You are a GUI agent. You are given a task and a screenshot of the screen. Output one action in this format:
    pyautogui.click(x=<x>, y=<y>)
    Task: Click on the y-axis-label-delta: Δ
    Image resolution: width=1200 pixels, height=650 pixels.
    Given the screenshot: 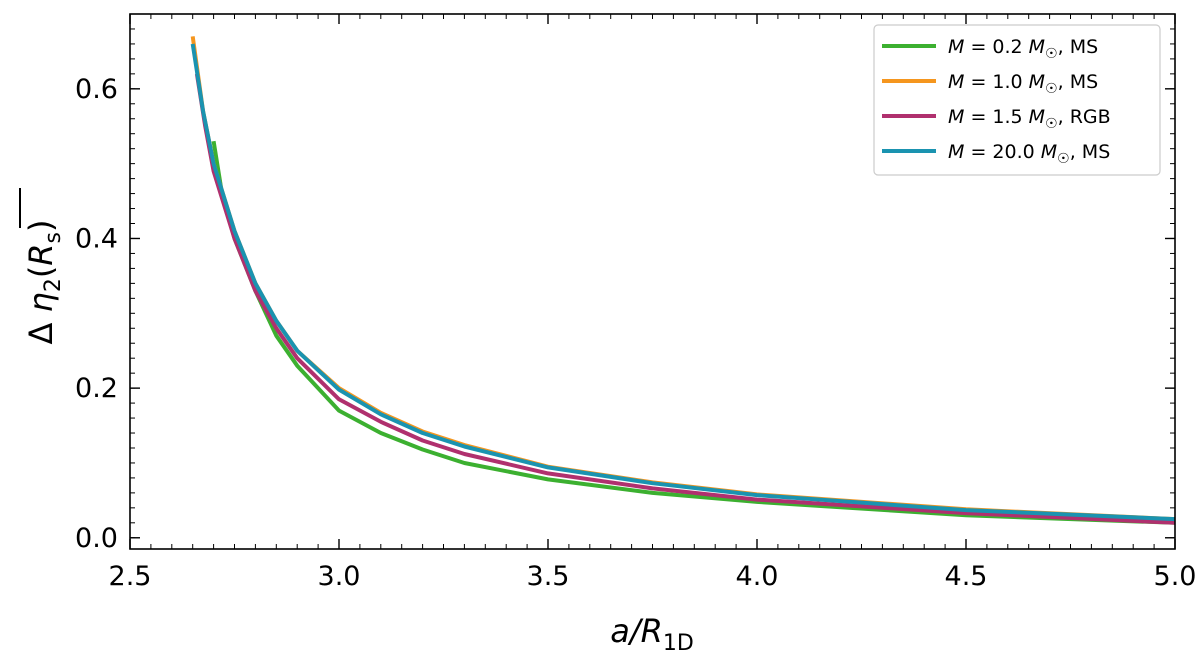 What is the action you would take?
    pyautogui.click(x=41, y=328)
    